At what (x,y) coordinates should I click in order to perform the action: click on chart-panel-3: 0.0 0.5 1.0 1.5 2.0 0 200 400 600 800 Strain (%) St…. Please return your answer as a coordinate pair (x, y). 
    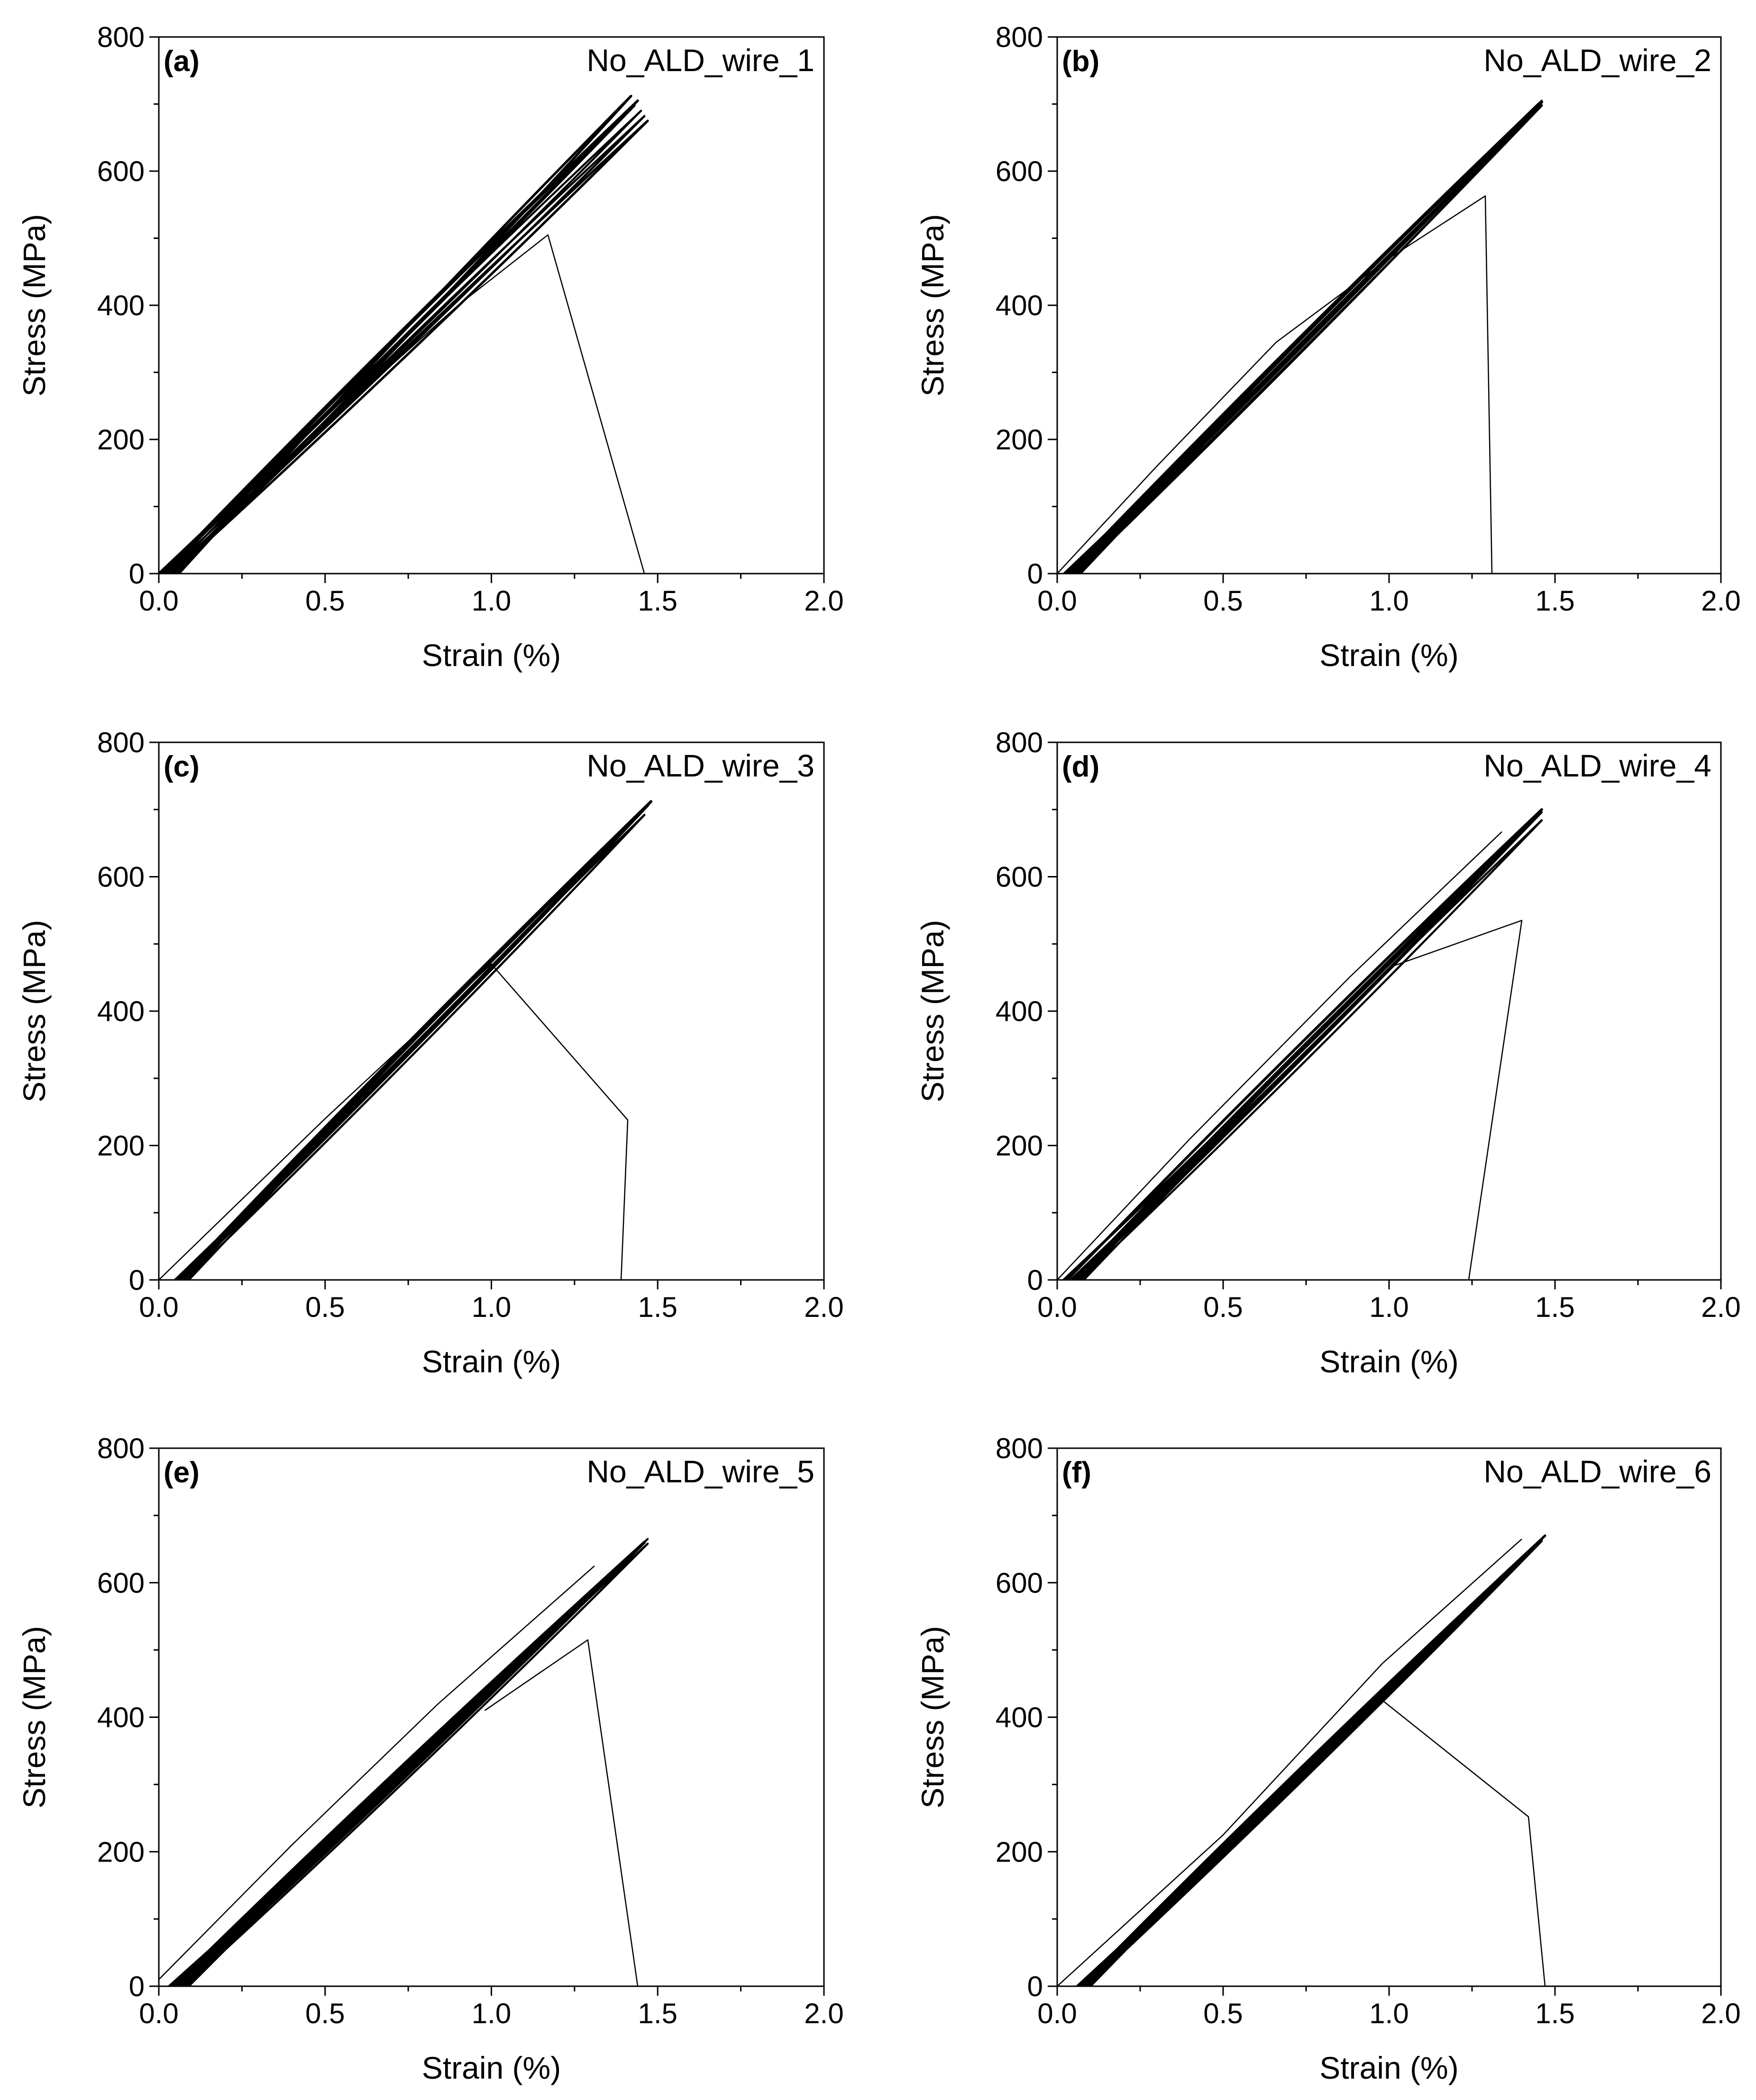
    Looking at the image, I should click on (430, 1053).